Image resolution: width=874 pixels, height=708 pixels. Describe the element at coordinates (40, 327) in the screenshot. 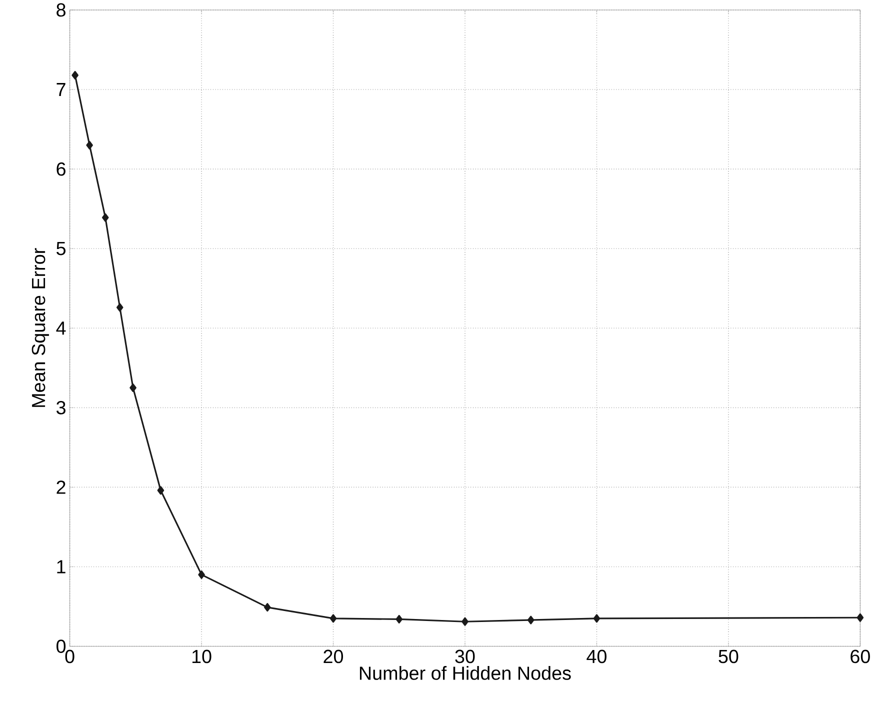

I see `y-axis-title: Mean Square Error` at that location.